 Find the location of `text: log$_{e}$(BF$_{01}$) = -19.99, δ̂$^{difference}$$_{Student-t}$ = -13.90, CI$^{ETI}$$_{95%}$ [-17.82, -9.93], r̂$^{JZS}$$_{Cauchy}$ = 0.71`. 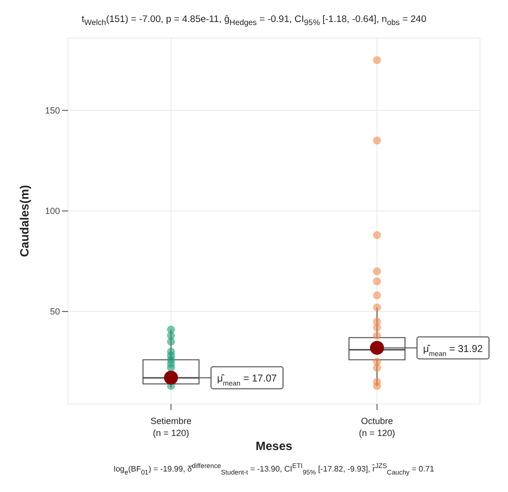

text: log$_{e}$(BF$_{01}$) = -19.99, δ̂$^{difference}$$_{Student-t}$ = -13.90, CI$^{ETI}$$_{95%}$ [-17.82, -9.93], r̂$^{JZS}$$_{Cauchy}$ = 0.71 is located at coordinates (274, 469).